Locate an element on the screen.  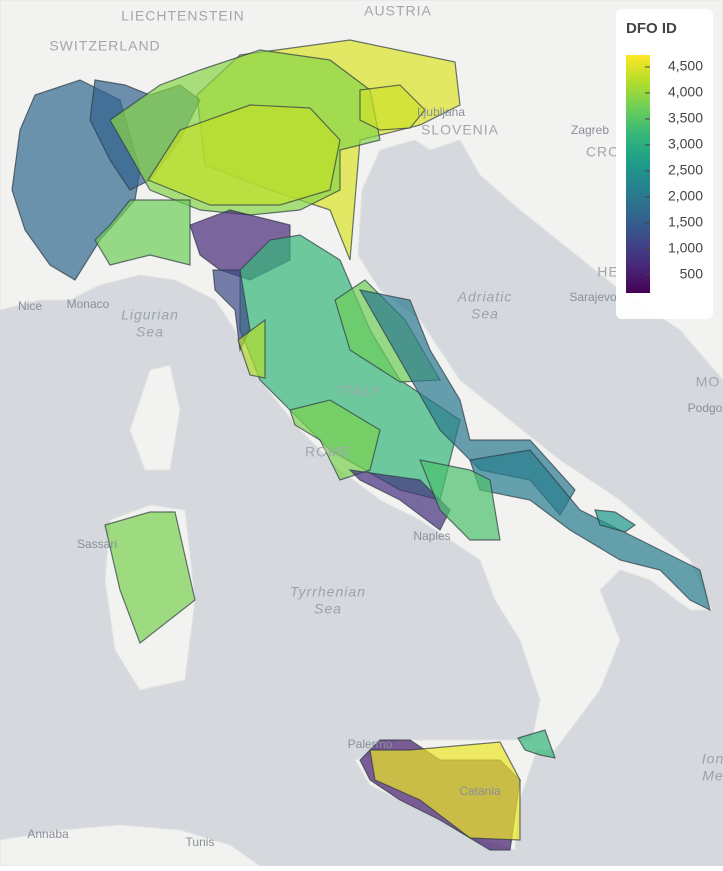
place-label: Palermo is located at coordinates (370, 744).